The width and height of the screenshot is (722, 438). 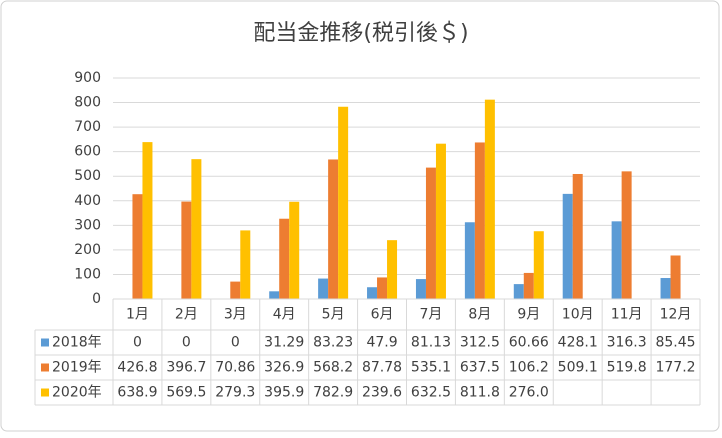 What do you see at coordinates (87, 274) in the screenshot?
I see `y-tick-label: 100` at bounding box center [87, 274].